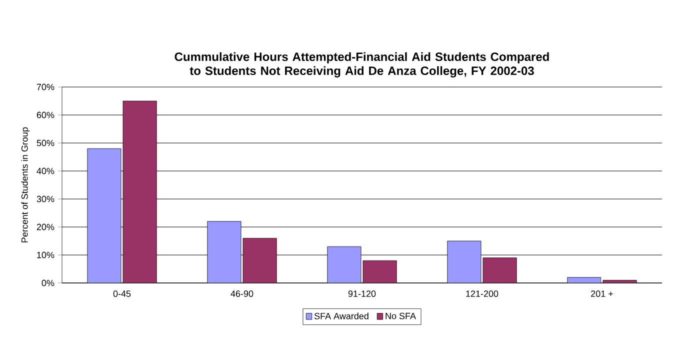 This screenshot has height=345, width=689. Describe the element at coordinates (242, 293) in the screenshot. I see `x-tick-label: 46-90` at that location.